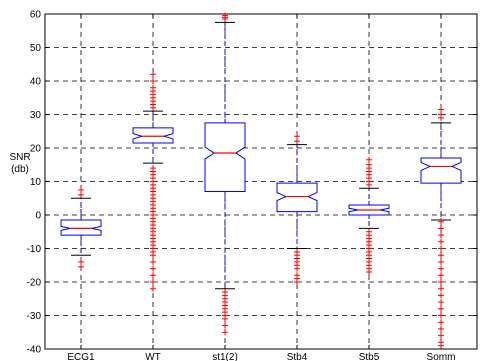 This screenshot has width=487, height=361. I want to click on y-tick-label: -10, so click(34, 249).